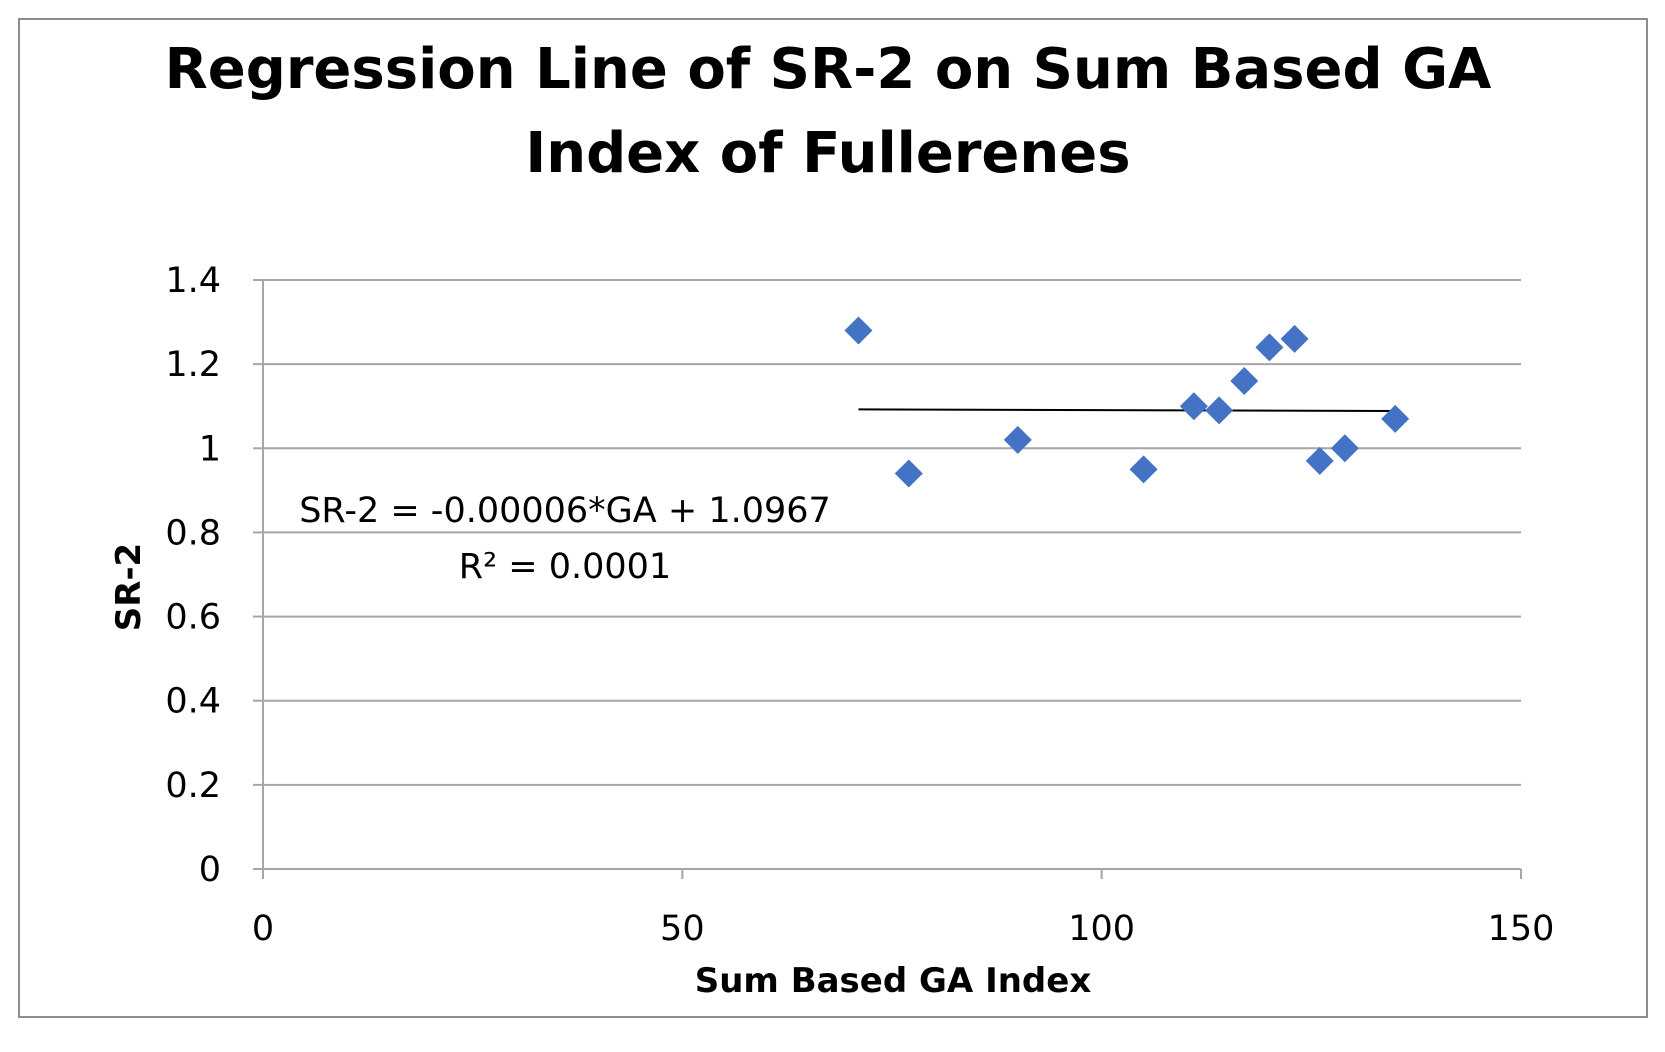 The width and height of the screenshot is (1665, 1052). I want to click on y-tick-label-2: 0.4, so click(193, 702).